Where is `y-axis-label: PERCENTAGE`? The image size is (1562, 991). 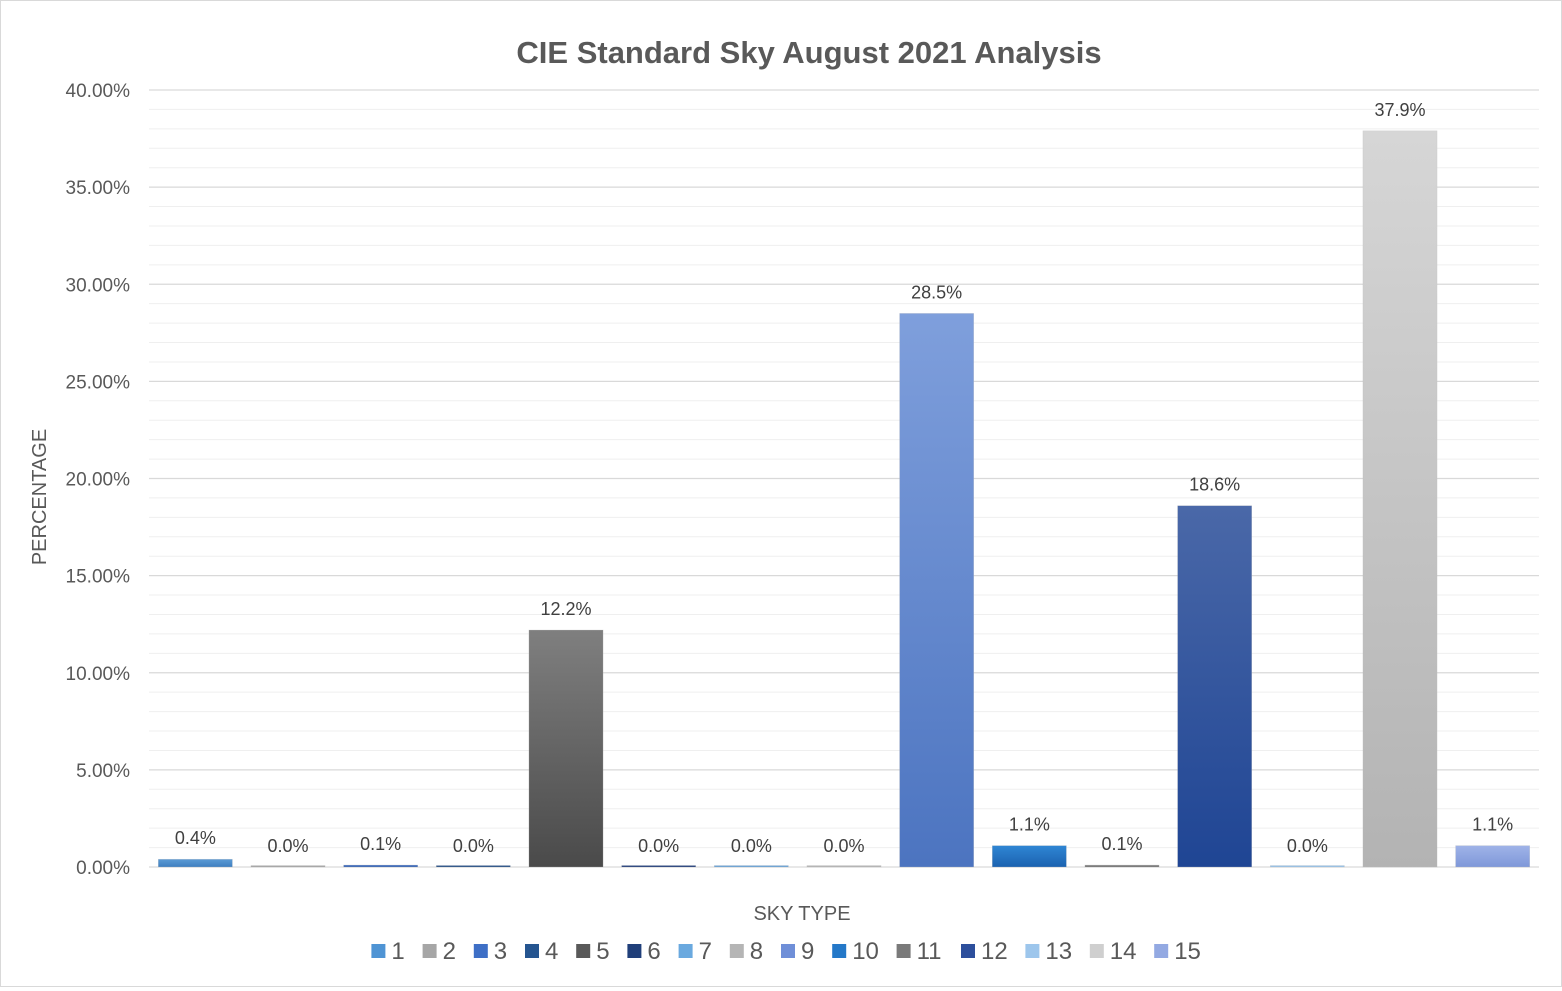
y-axis-label: PERCENTAGE is located at coordinates (40, 497).